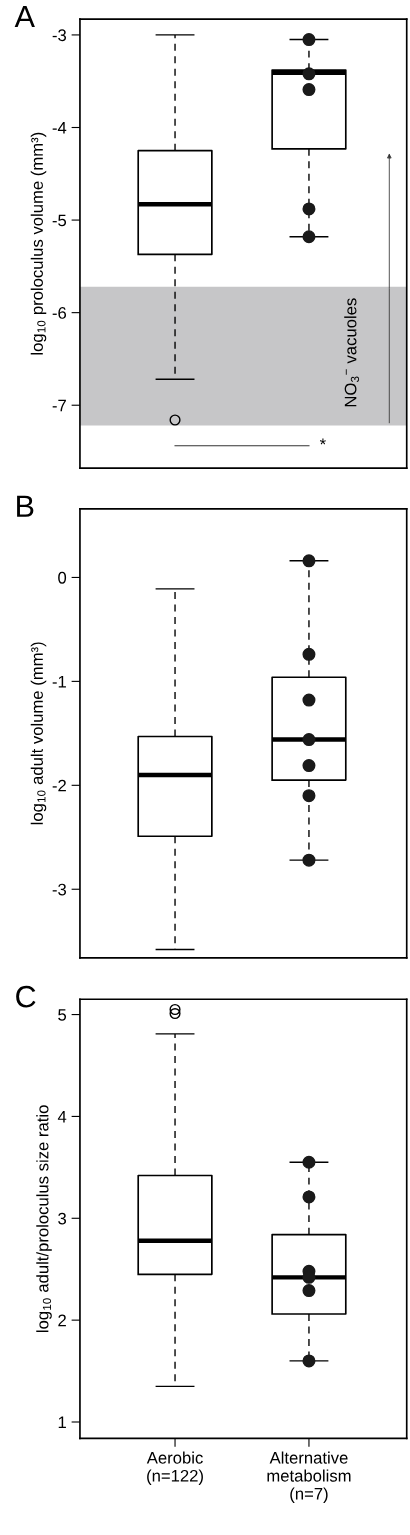  I want to click on y-axis-title: log$_{10}$ adult volume (mm³), so click(38, 733).